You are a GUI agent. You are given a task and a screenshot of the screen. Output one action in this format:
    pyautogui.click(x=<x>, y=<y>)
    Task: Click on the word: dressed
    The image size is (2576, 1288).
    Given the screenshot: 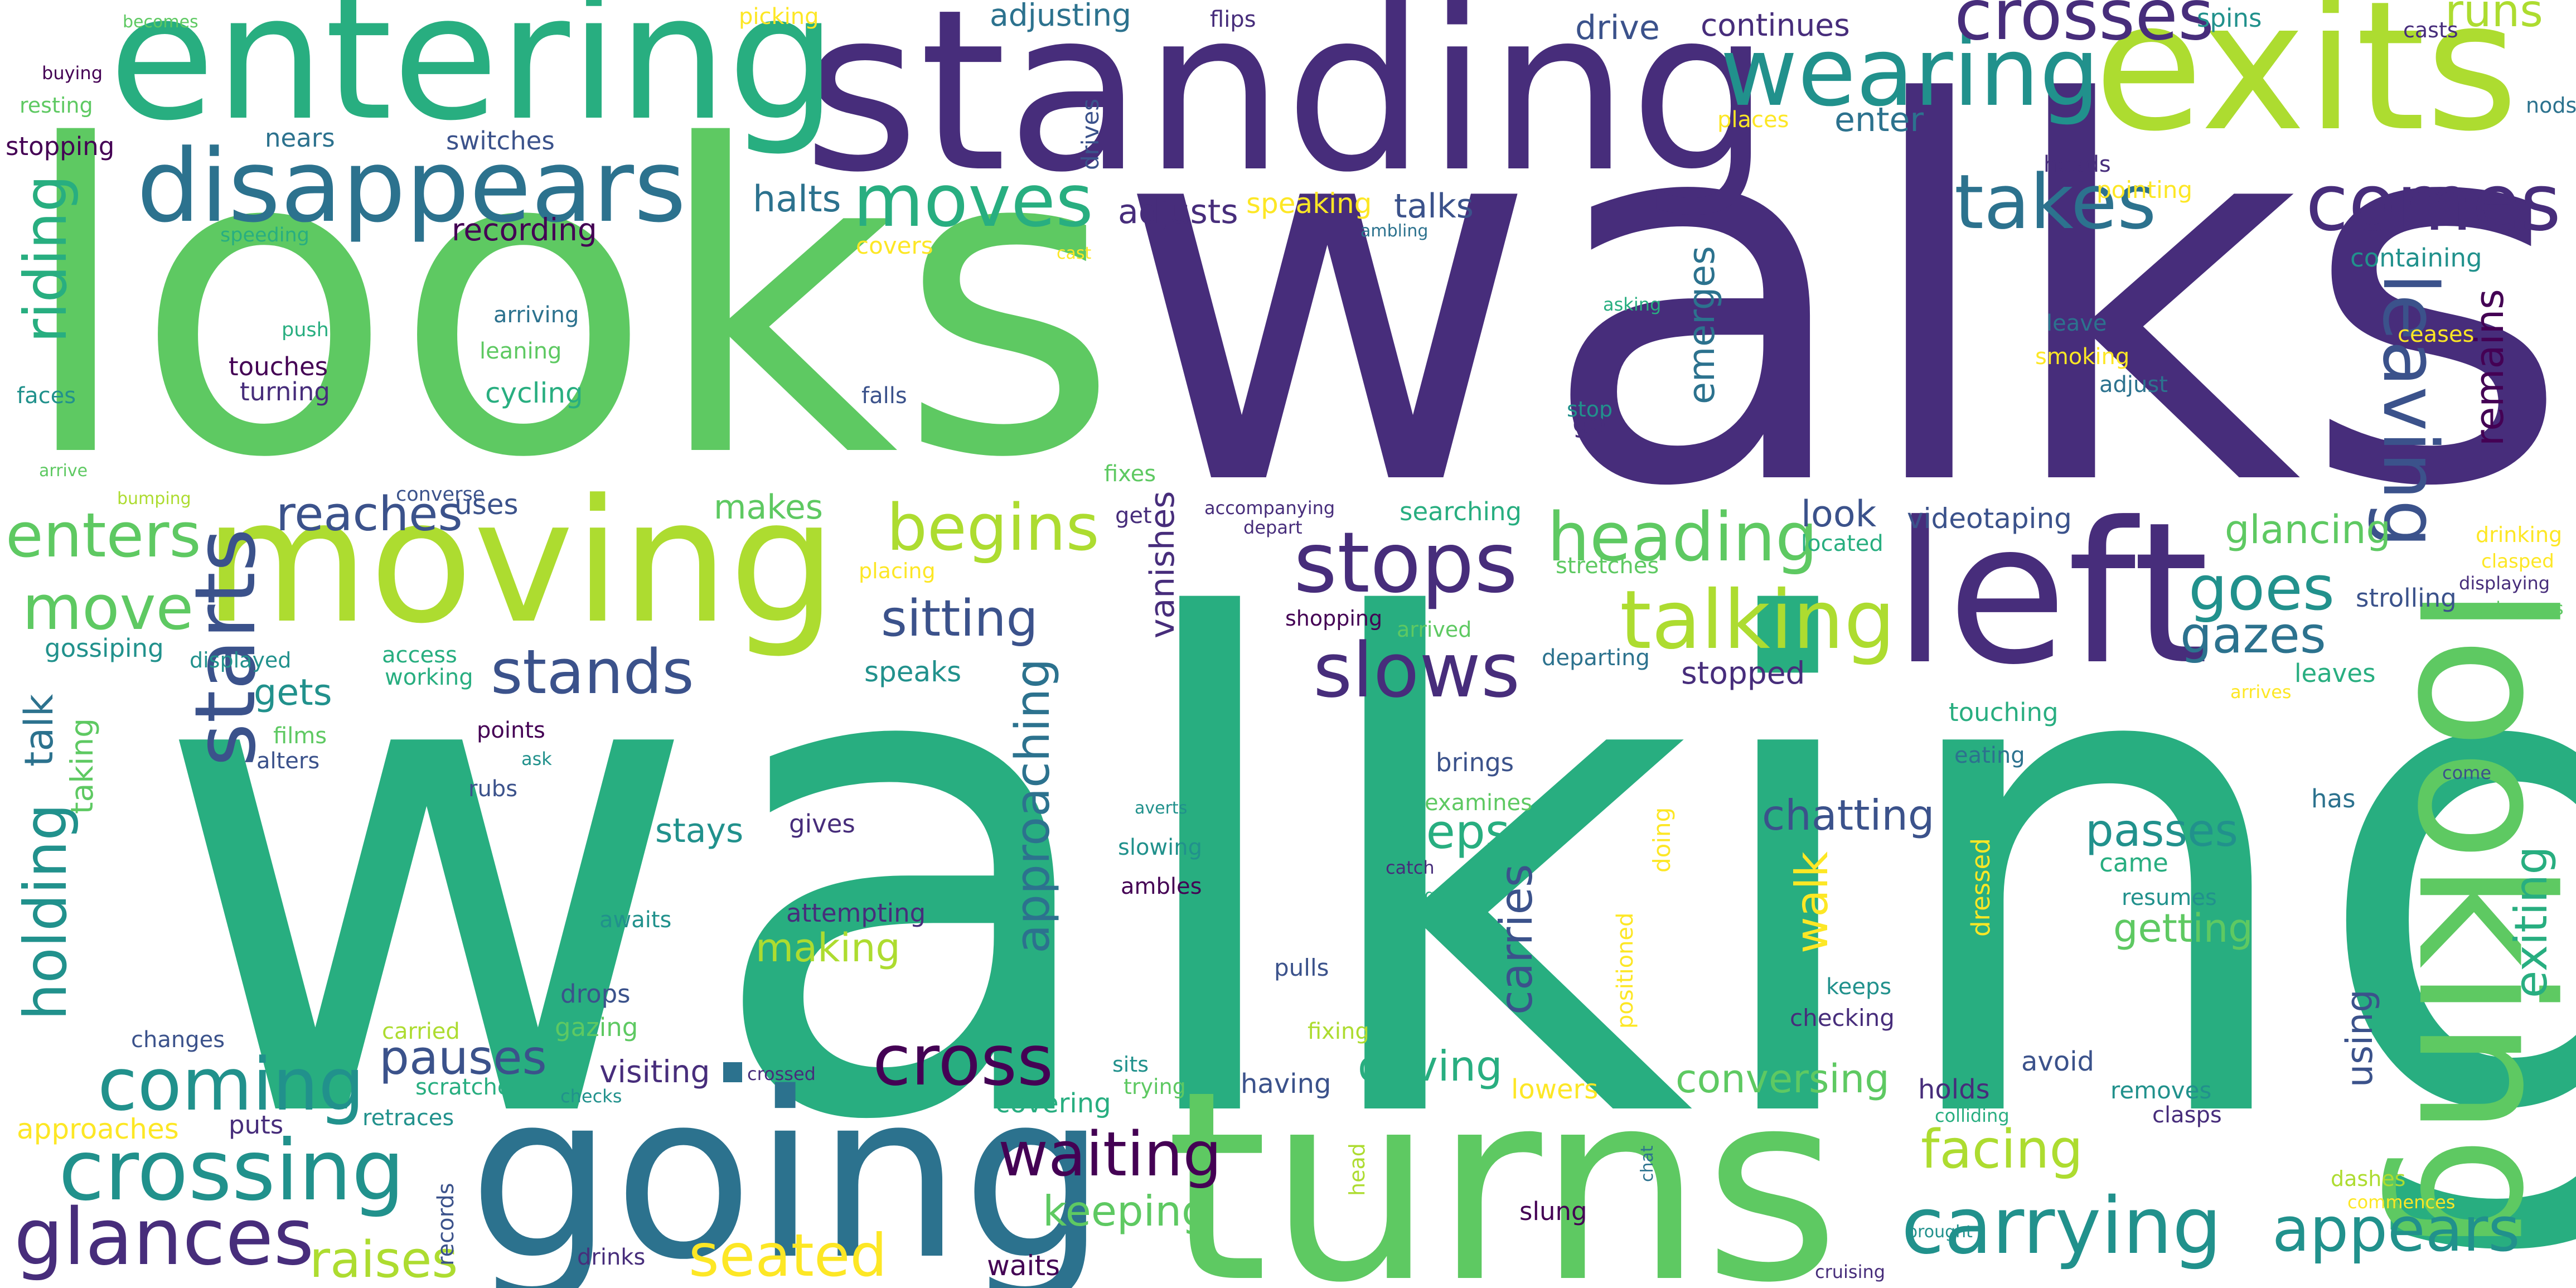 What is the action you would take?
    pyautogui.click(x=1981, y=887)
    